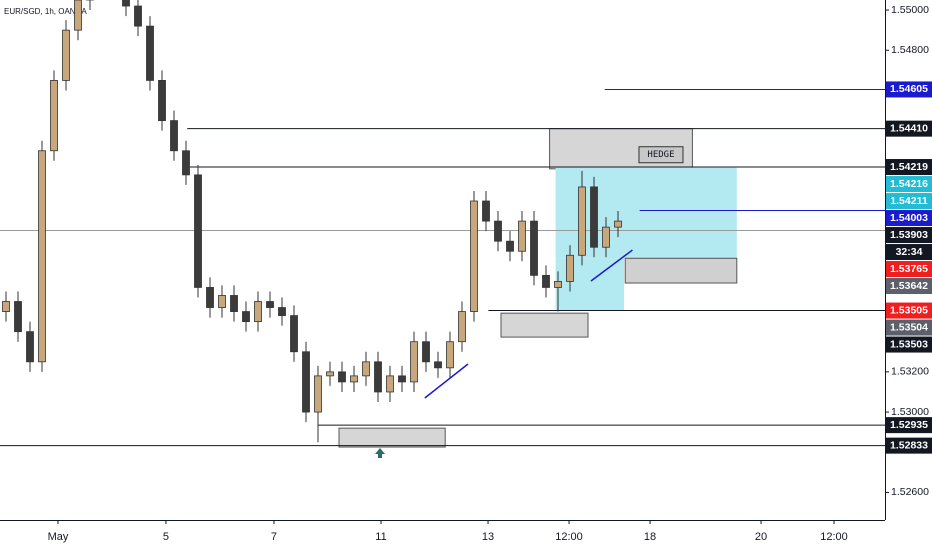 This screenshot has width=932, height=550. I want to click on countdown-label: 32:34, so click(909, 252).